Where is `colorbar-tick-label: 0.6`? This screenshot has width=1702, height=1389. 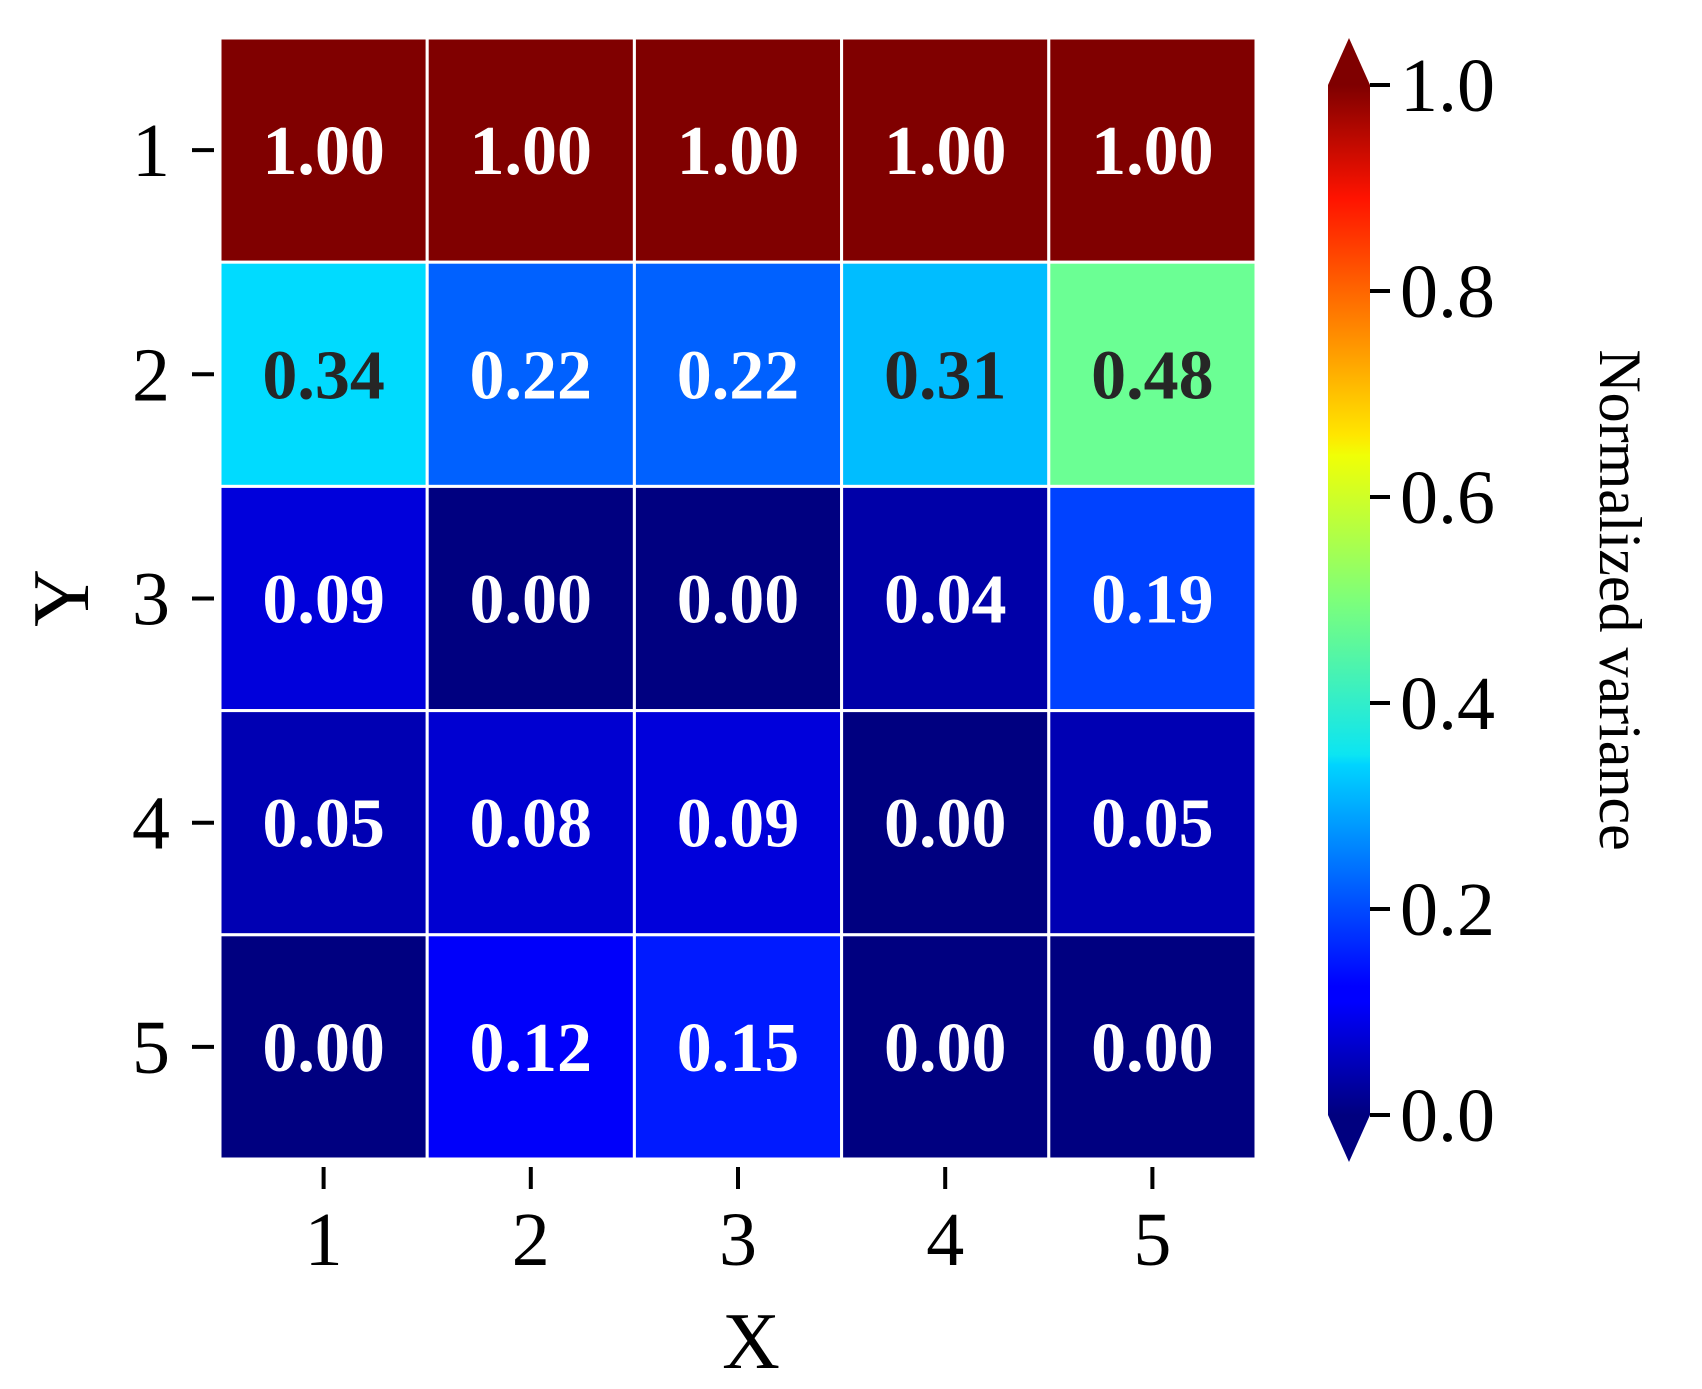
colorbar-tick-label: 0.6 is located at coordinates (1447, 498).